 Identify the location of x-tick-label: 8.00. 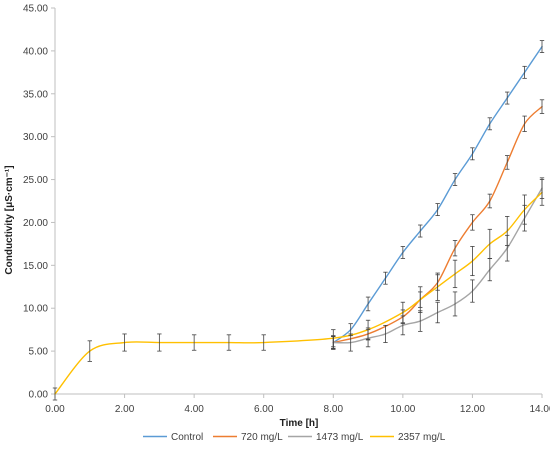
(334, 409).